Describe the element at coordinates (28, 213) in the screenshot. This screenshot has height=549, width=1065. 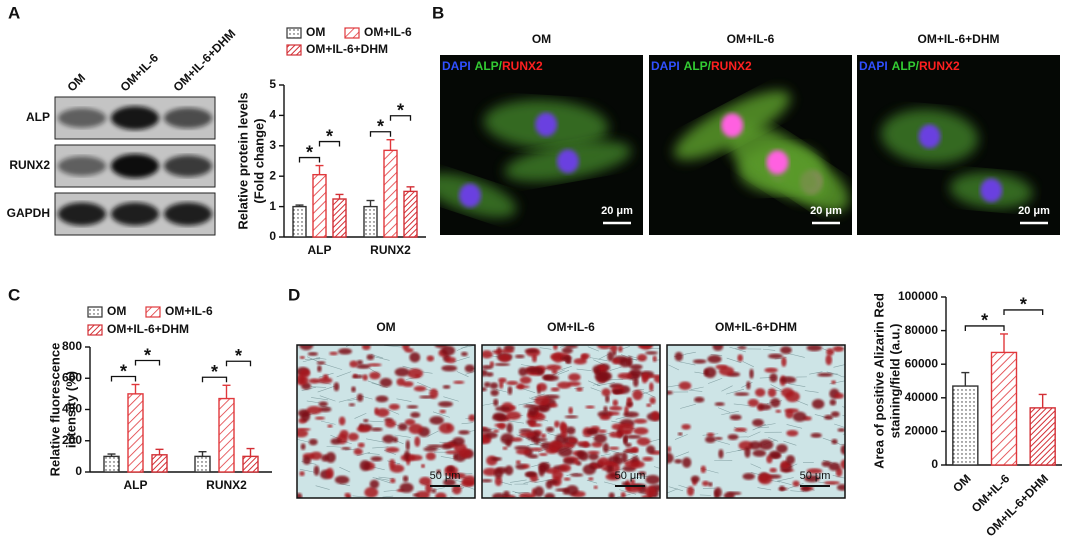
I see `protein-label: GAPDH` at that location.